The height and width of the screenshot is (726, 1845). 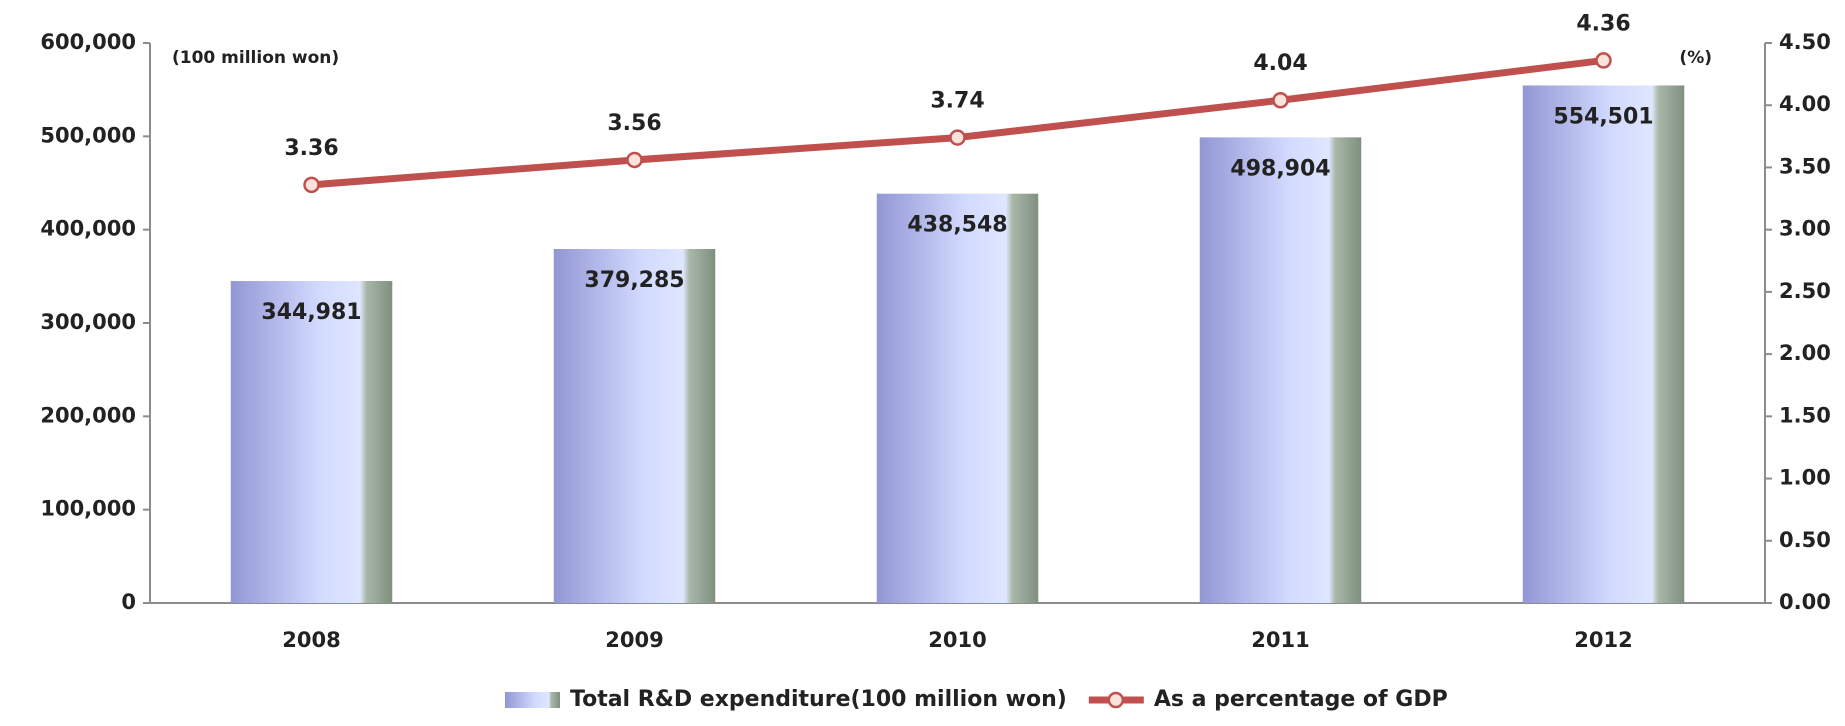 I want to click on y-tick-label: 500,000, so click(x=88, y=135).